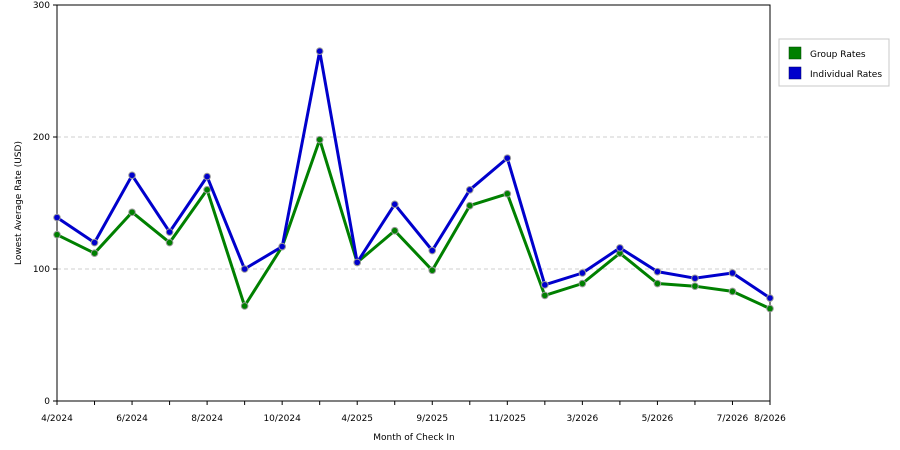  Describe the element at coordinates (583, 419) in the screenshot. I see `x-tick-label: 3/2026` at that location.